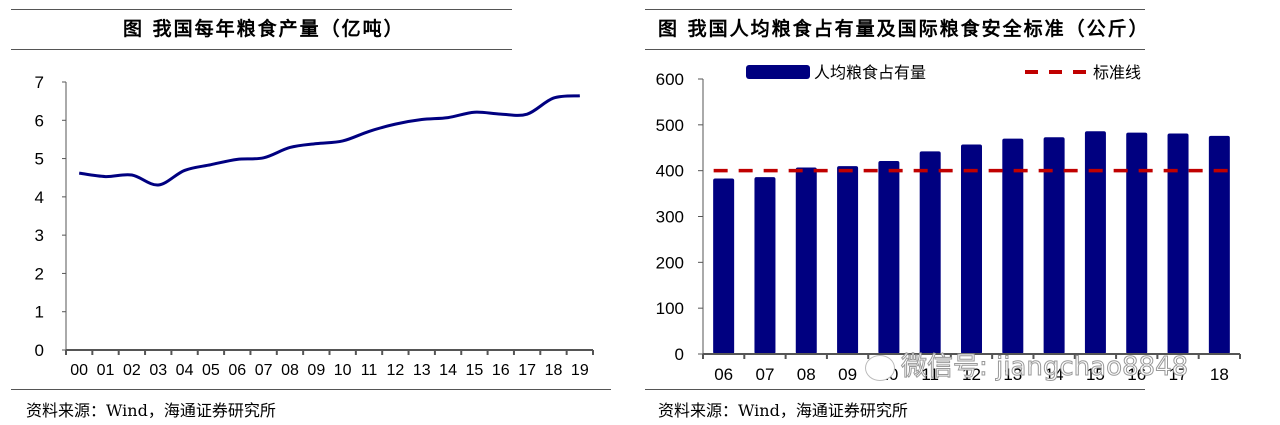 The width and height of the screenshot is (1280, 425). I want to click on y-tick-label: 500, so click(670, 125).